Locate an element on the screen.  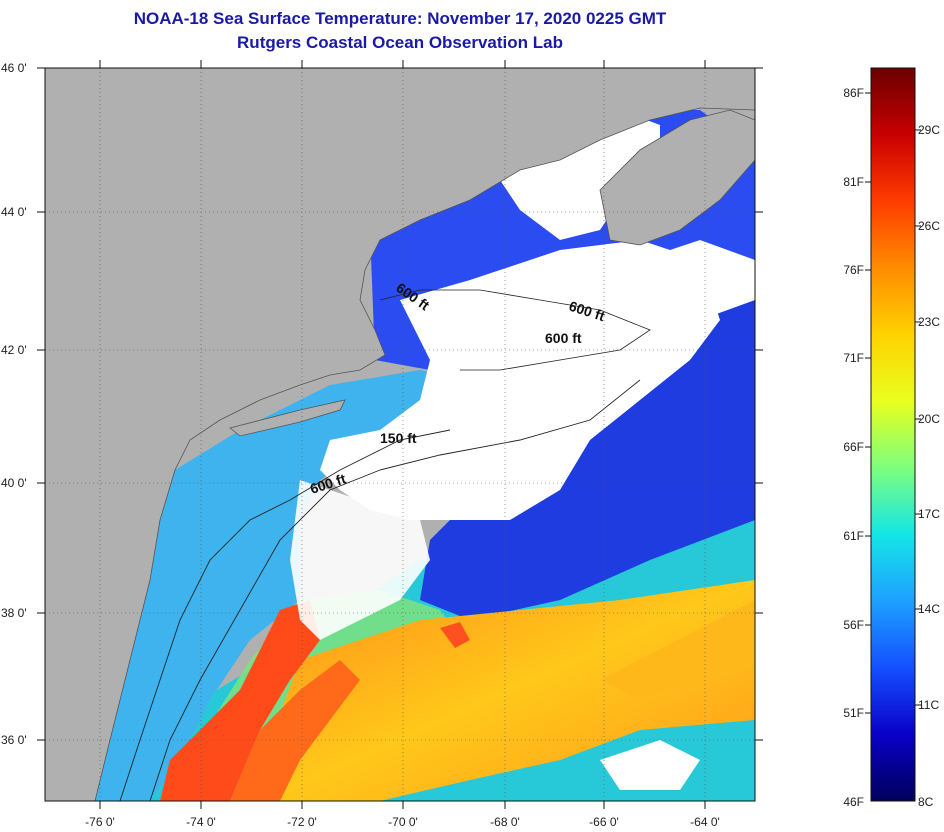
colorbar-c-label-14: 14C is located at coordinates (929, 609).